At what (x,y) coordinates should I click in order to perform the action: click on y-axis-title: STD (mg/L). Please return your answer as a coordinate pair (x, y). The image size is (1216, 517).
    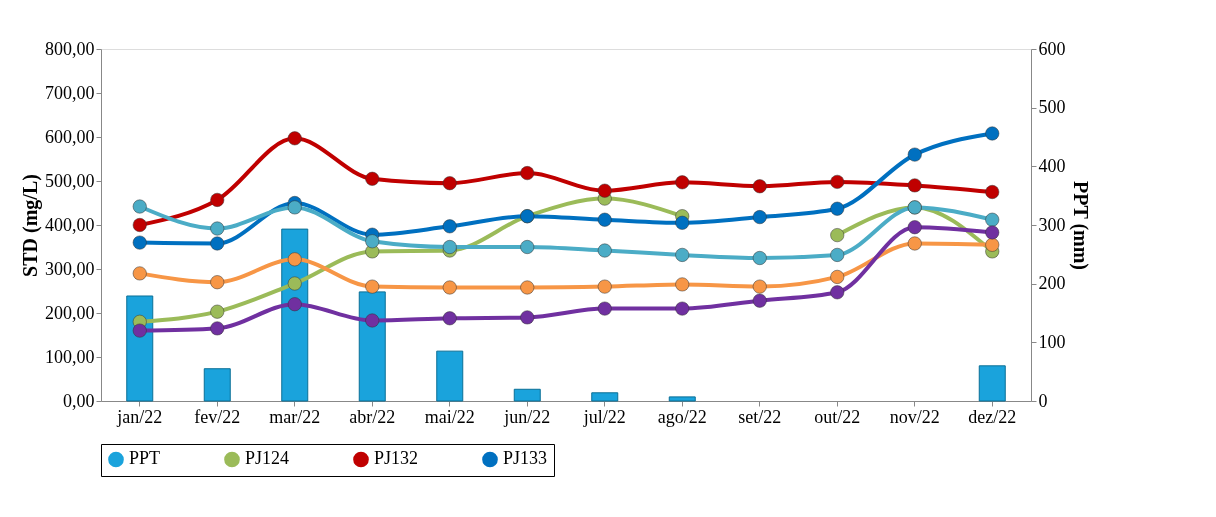
    Looking at the image, I should click on (30, 225).